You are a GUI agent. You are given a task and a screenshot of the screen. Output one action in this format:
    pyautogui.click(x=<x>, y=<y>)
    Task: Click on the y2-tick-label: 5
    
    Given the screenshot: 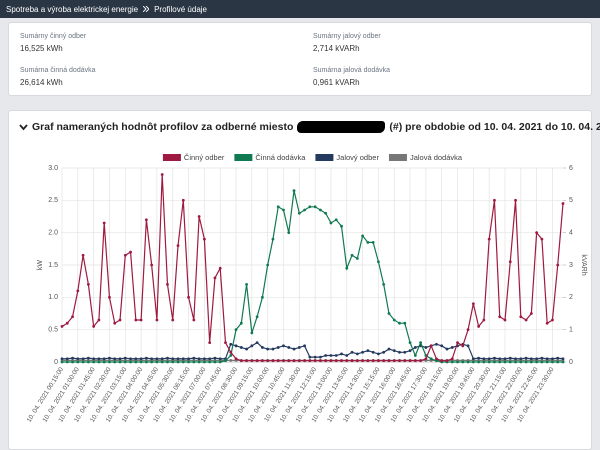 What is the action you would take?
    pyautogui.click(x=571, y=200)
    